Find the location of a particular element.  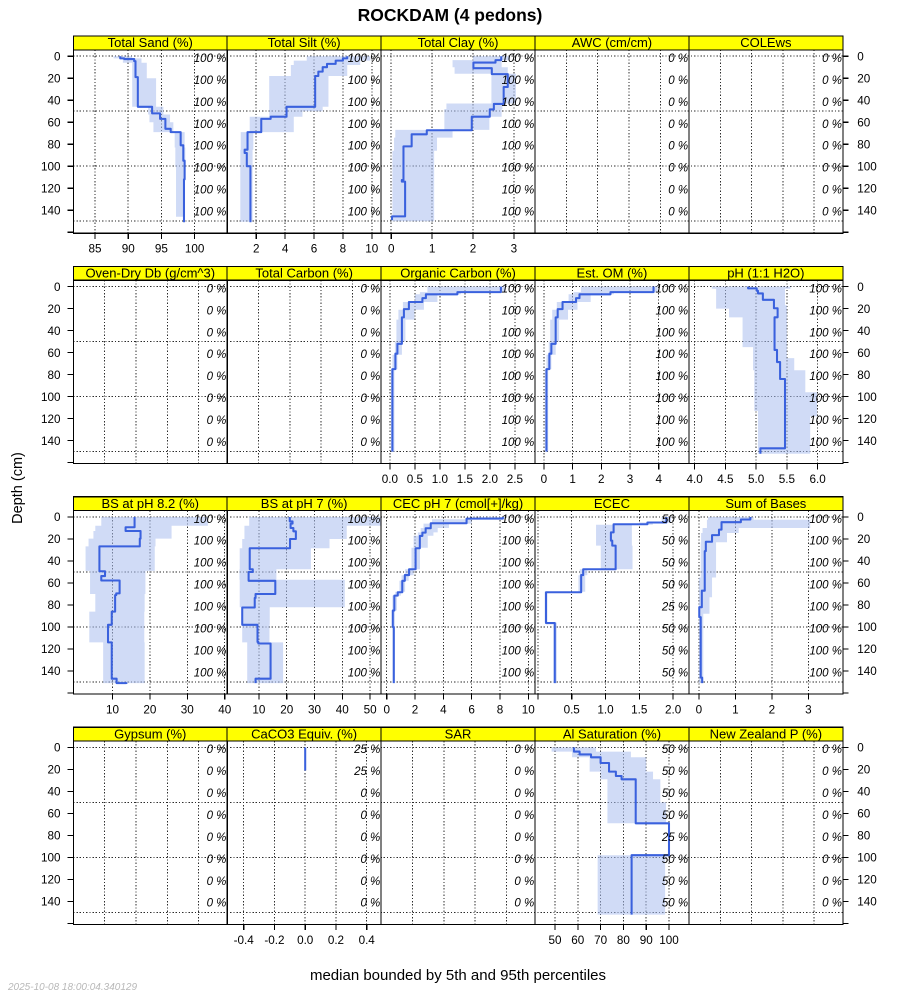

svg-text: 90 is located at coordinates (647, 940).